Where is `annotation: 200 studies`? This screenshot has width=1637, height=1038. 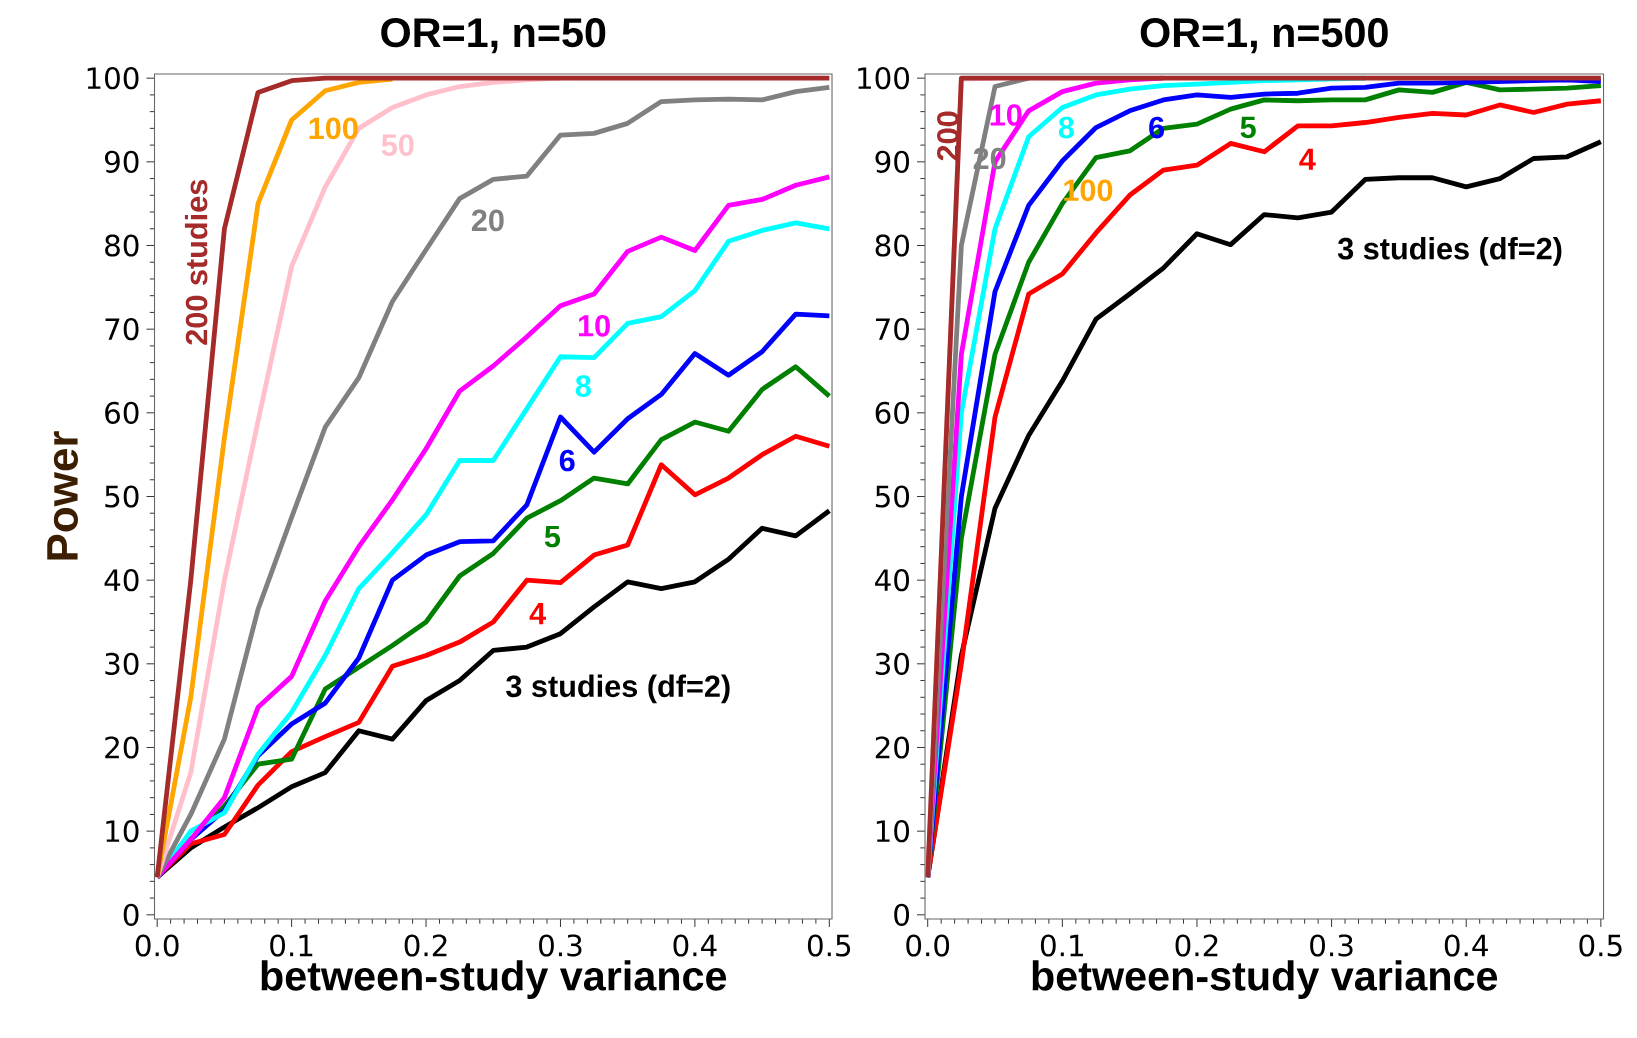 annotation: 200 studies is located at coordinates (196, 262).